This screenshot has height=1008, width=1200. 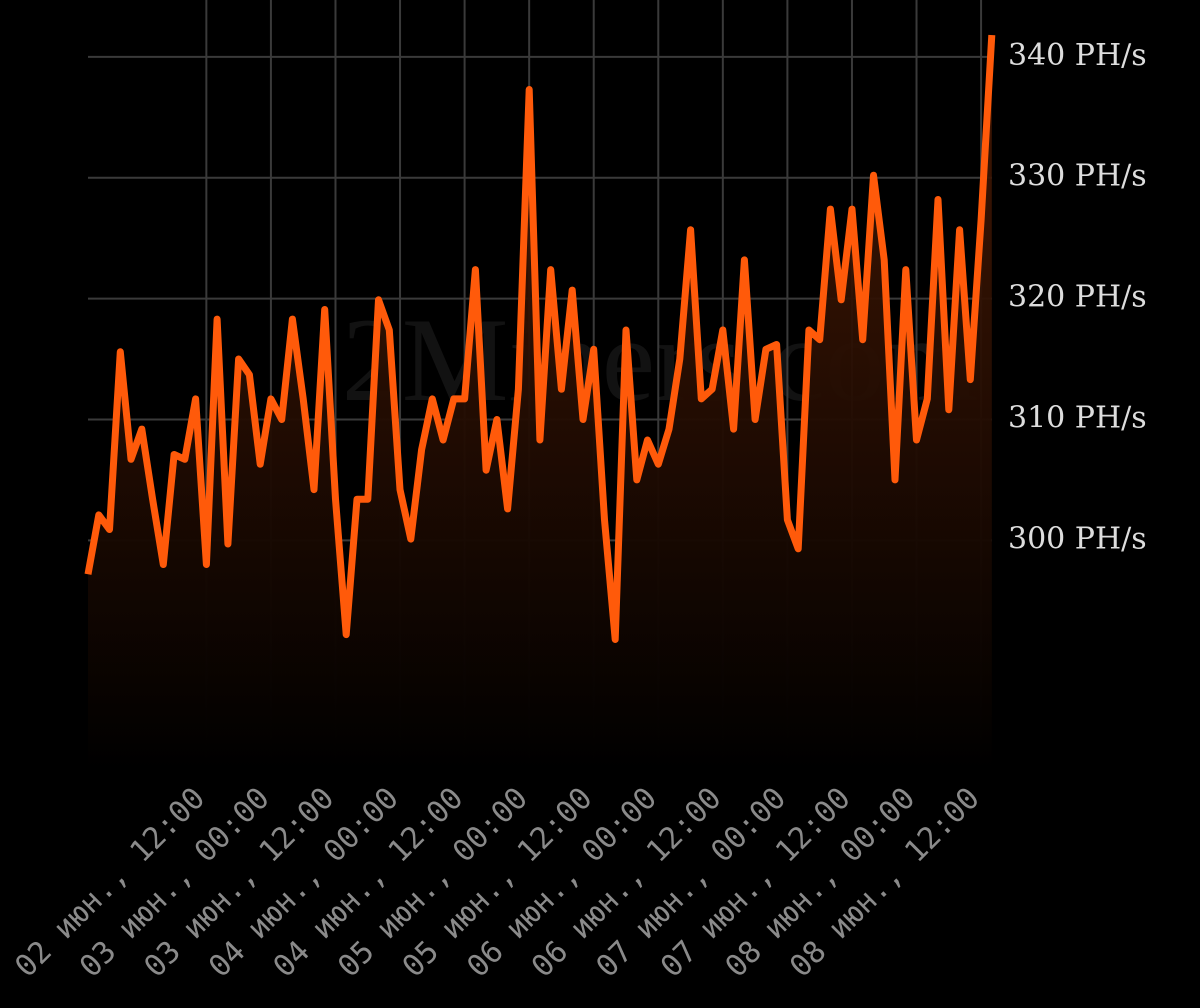 What do you see at coordinates (1077, 55) in the screenshot?
I see `y-tick-label: 340 PH/s` at bounding box center [1077, 55].